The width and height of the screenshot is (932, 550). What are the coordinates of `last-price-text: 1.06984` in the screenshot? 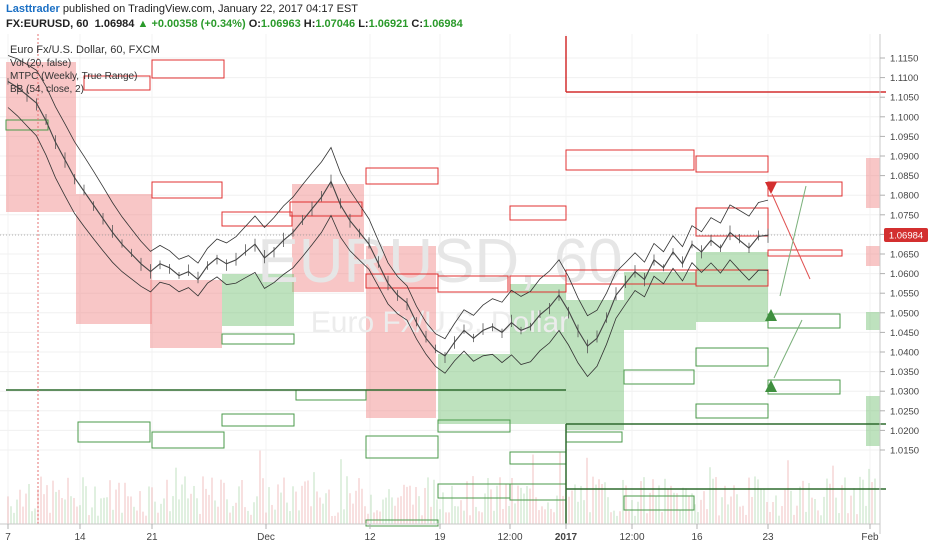 It's located at (906, 236).